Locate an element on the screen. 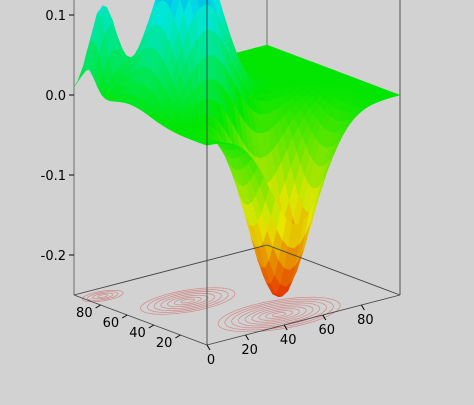 Image resolution: width=474 pixels, height=405 pixels. x-tick-label: 40 is located at coordinates (288, 340).